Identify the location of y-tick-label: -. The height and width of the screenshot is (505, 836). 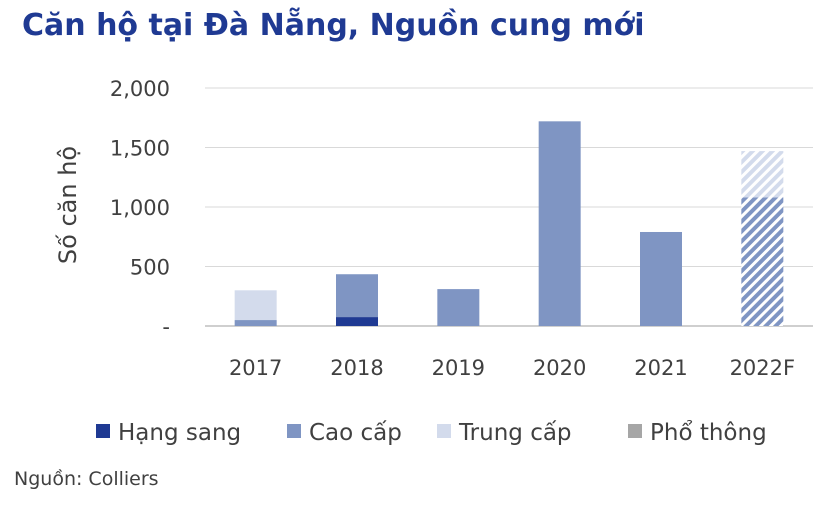
(166, 327).